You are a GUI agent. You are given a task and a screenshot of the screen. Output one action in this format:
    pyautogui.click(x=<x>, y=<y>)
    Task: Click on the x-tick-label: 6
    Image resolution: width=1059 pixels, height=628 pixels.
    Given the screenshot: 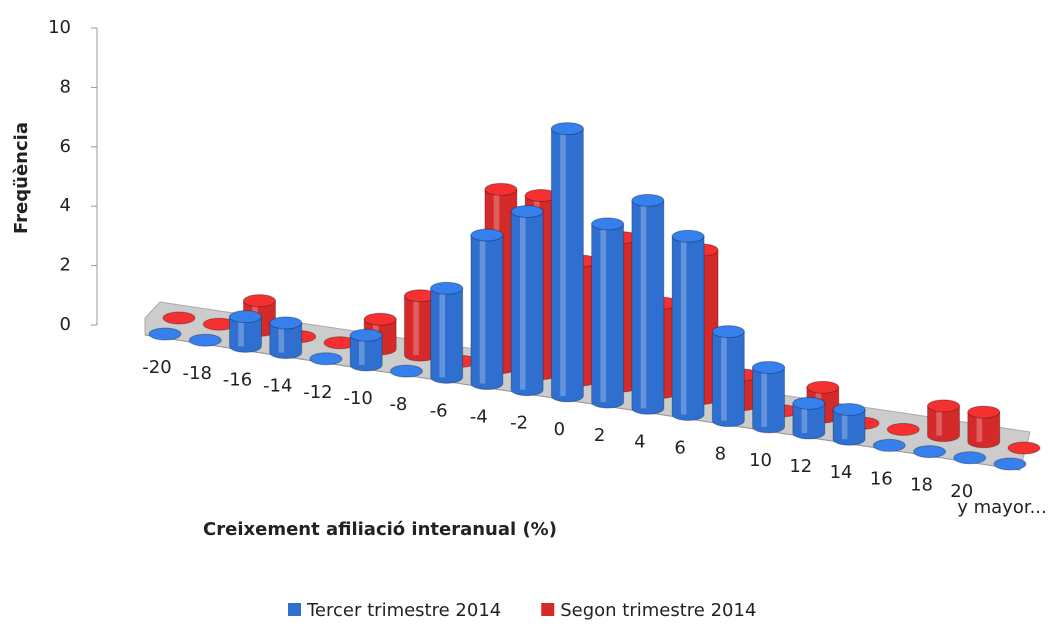 What is the action you would take?
    pyautogui.click(x=679, y=447)
    